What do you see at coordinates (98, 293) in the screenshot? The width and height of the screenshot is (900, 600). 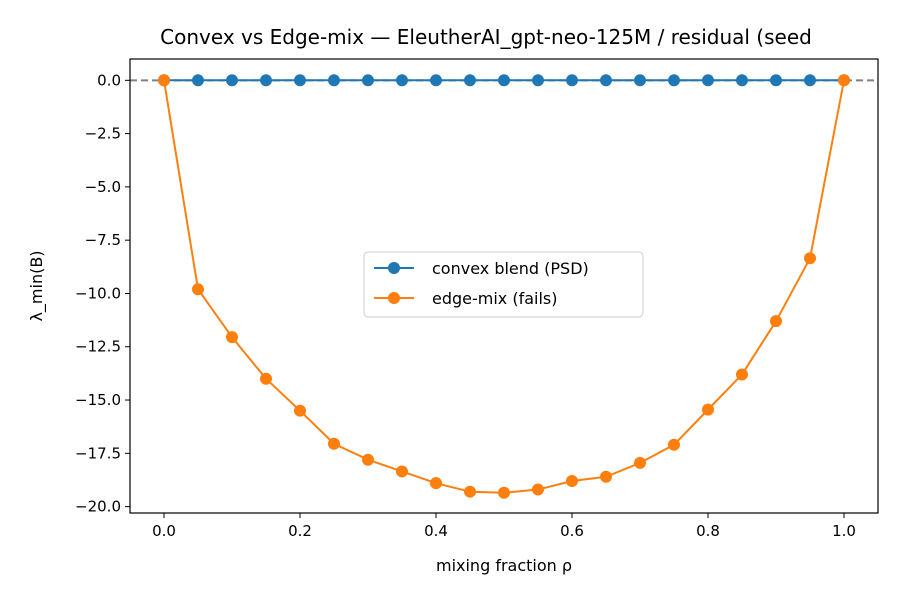 I see `y-tick-label: −10.0` at bounding box center [98, 293].